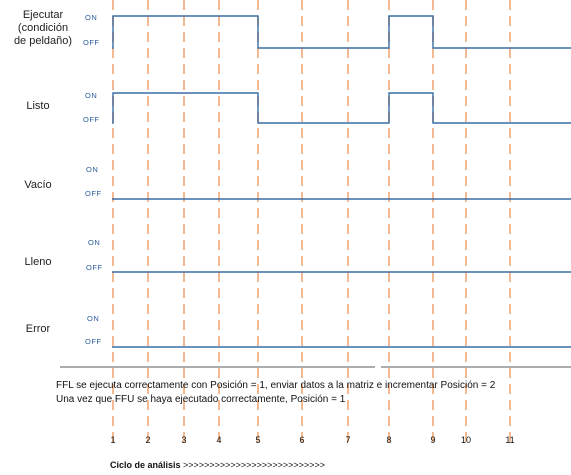  What do you see at coordinates (254, 465) in the screenshot?
I see `scan-cycle-arrows: >>>>>>>>>>>>>>>>>>>>>>>>>>>` at bounding box center [254, 465].